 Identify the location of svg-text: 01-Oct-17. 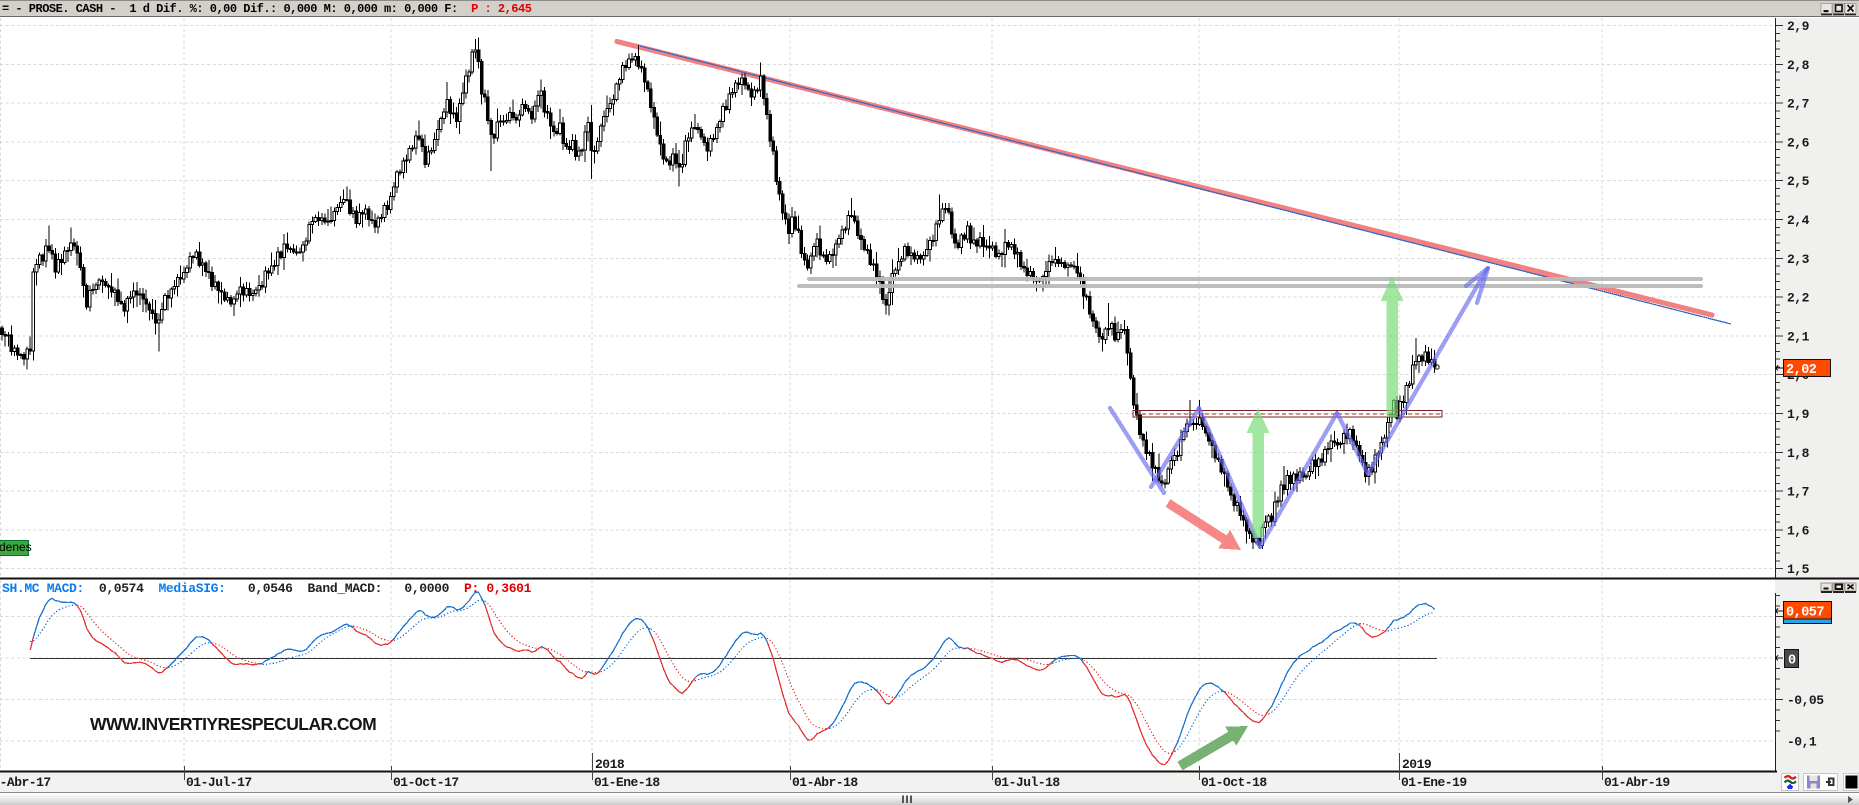
(426, 782).